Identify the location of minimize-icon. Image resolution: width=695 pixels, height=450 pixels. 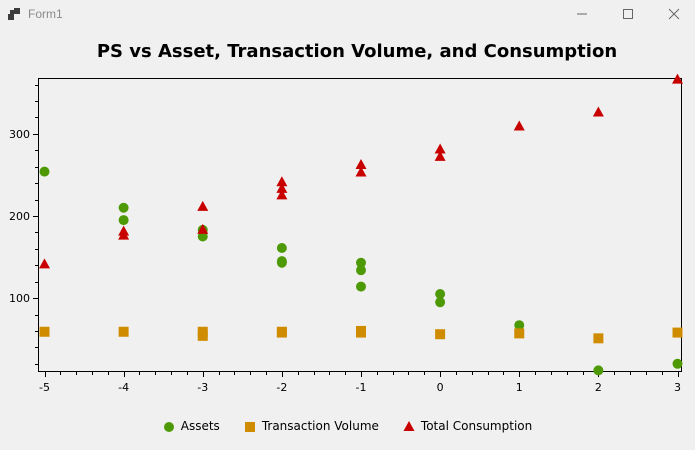
(582, 14).